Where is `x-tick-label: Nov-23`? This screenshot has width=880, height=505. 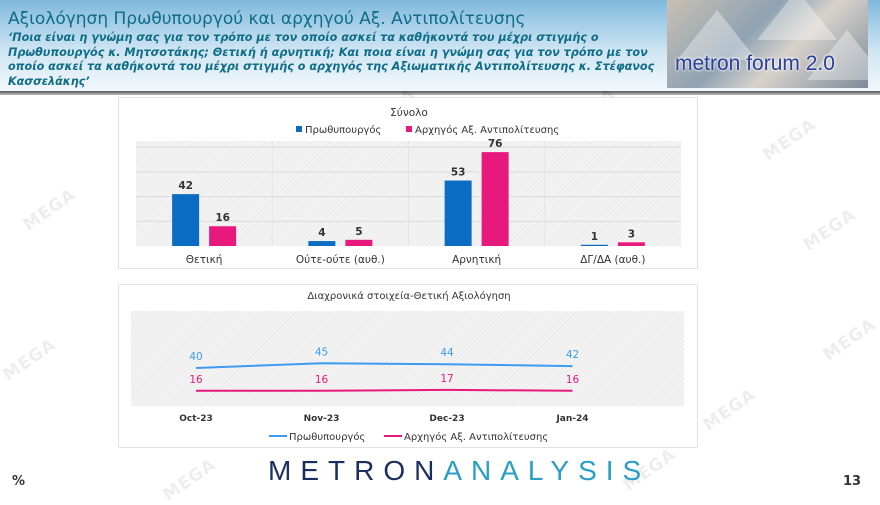
x-tick-label: Nov-23 is located at coordinates (322, 419).